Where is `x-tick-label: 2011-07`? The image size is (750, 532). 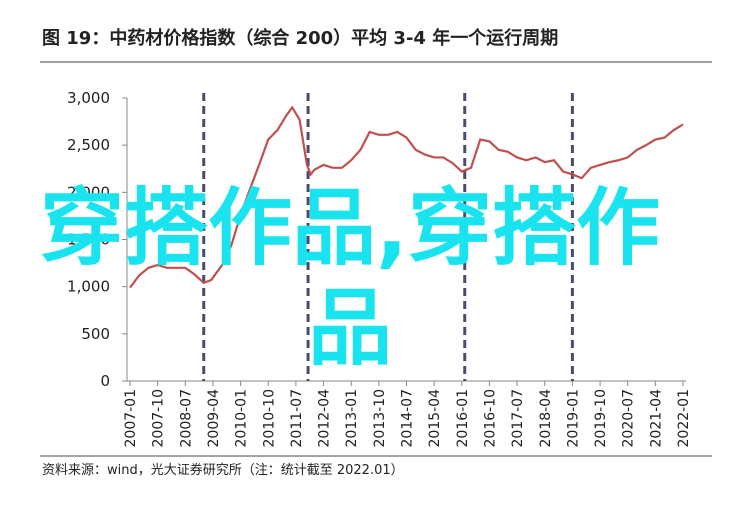 x-tick-label: 2011-07 is located at coordinates (297, 418).